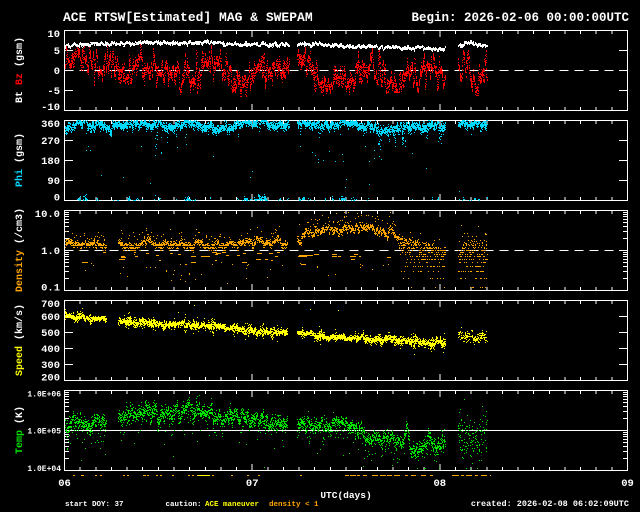 The width and height of the screenshot is (640, 512). What do you see at coordinates (47, 215) in the screenshot?
I see `svg-text: 10.0` at bounding box center [47, 215].